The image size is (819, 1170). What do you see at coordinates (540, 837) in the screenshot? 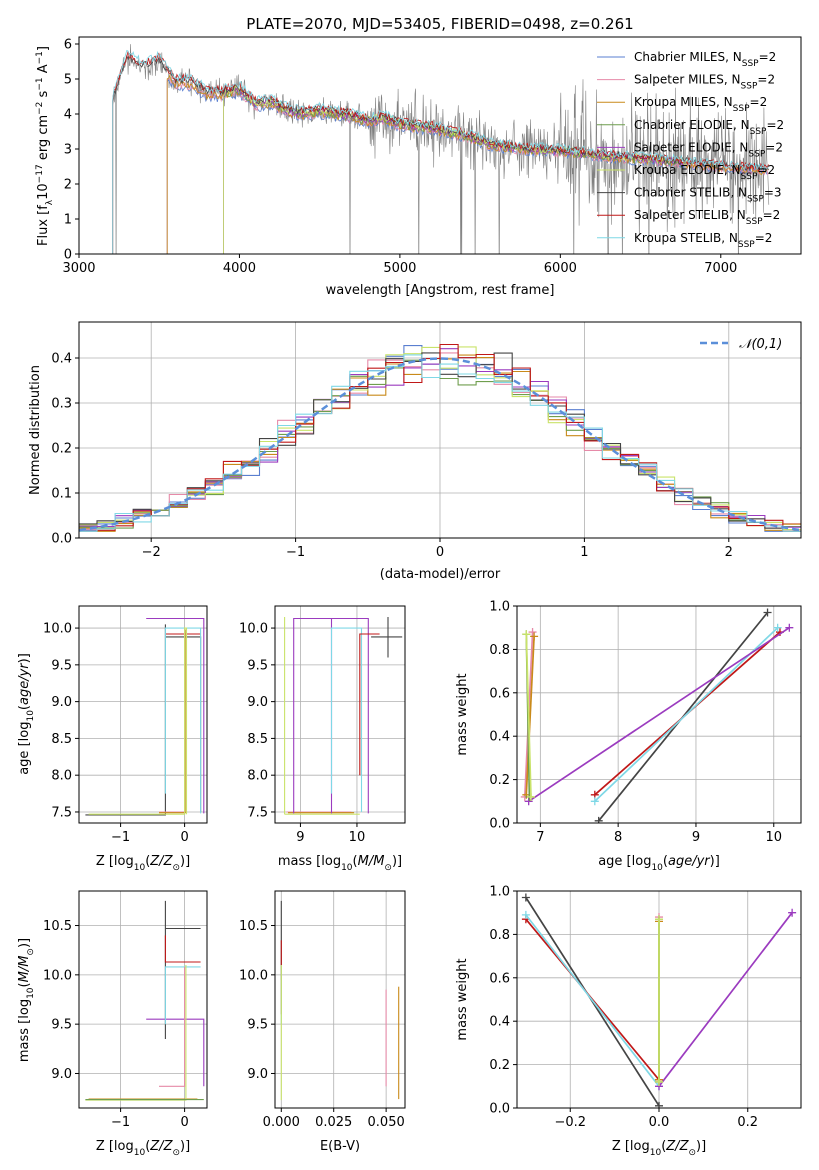
I see `x-tick-label: 7` at bounding box center [540, 837].